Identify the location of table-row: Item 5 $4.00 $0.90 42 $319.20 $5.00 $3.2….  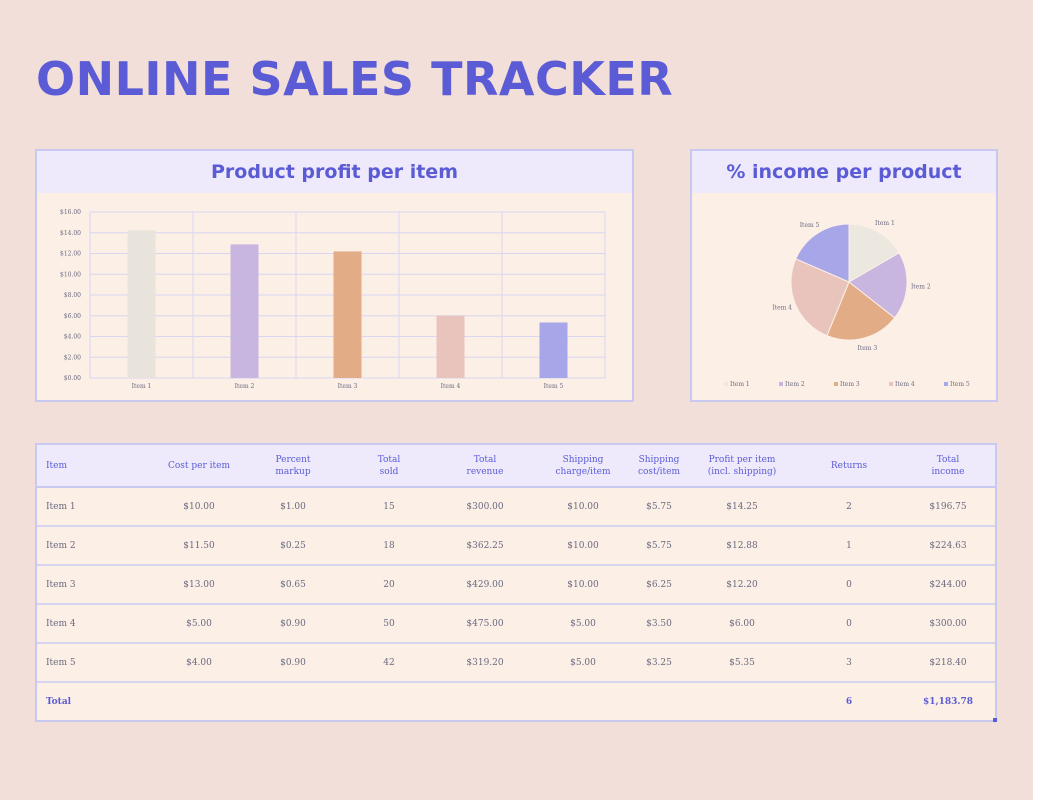
(516, 663).